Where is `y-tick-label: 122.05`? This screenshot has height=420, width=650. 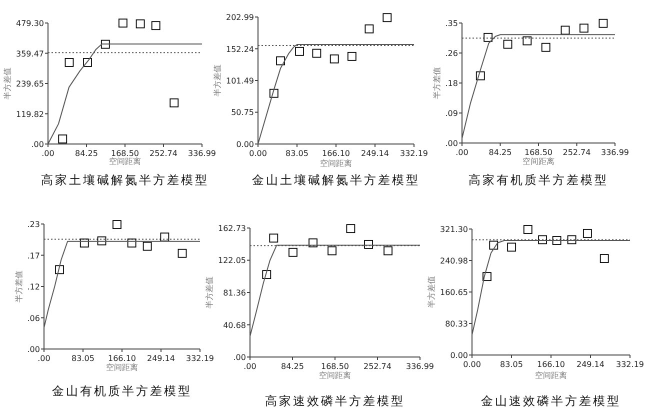
y-tick-label: 122.05 is located at coordinates (232, 261).